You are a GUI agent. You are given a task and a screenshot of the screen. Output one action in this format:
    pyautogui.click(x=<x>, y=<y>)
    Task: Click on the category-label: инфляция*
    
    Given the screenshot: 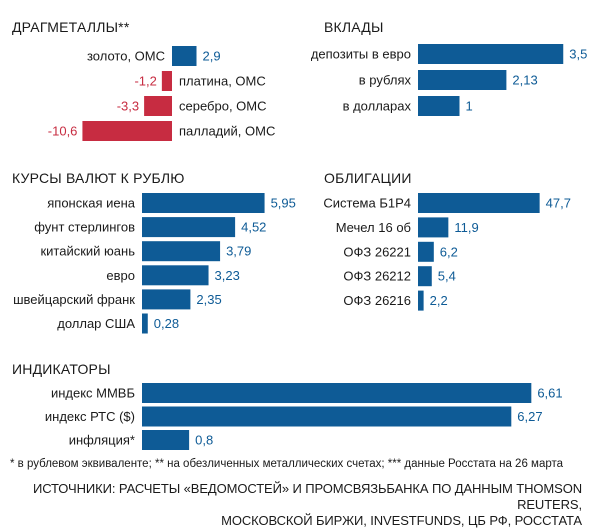 What is the action you would take?
    pyautogui.click(x=102, y=440)
    